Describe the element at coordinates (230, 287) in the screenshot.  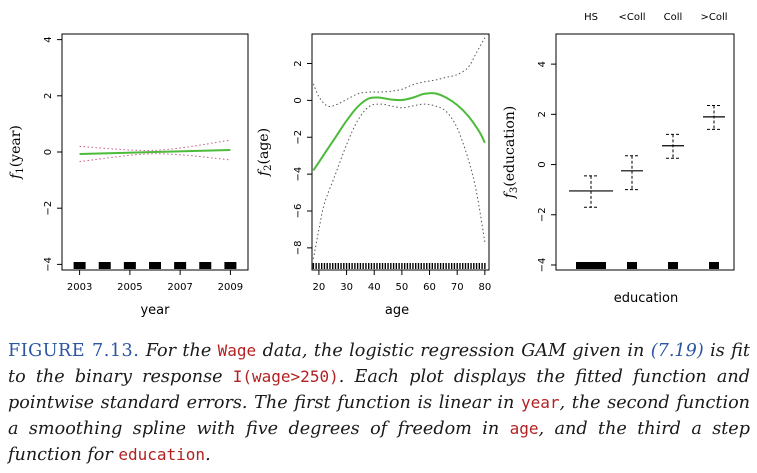
I see `x-tick-label: 2009` at that location.